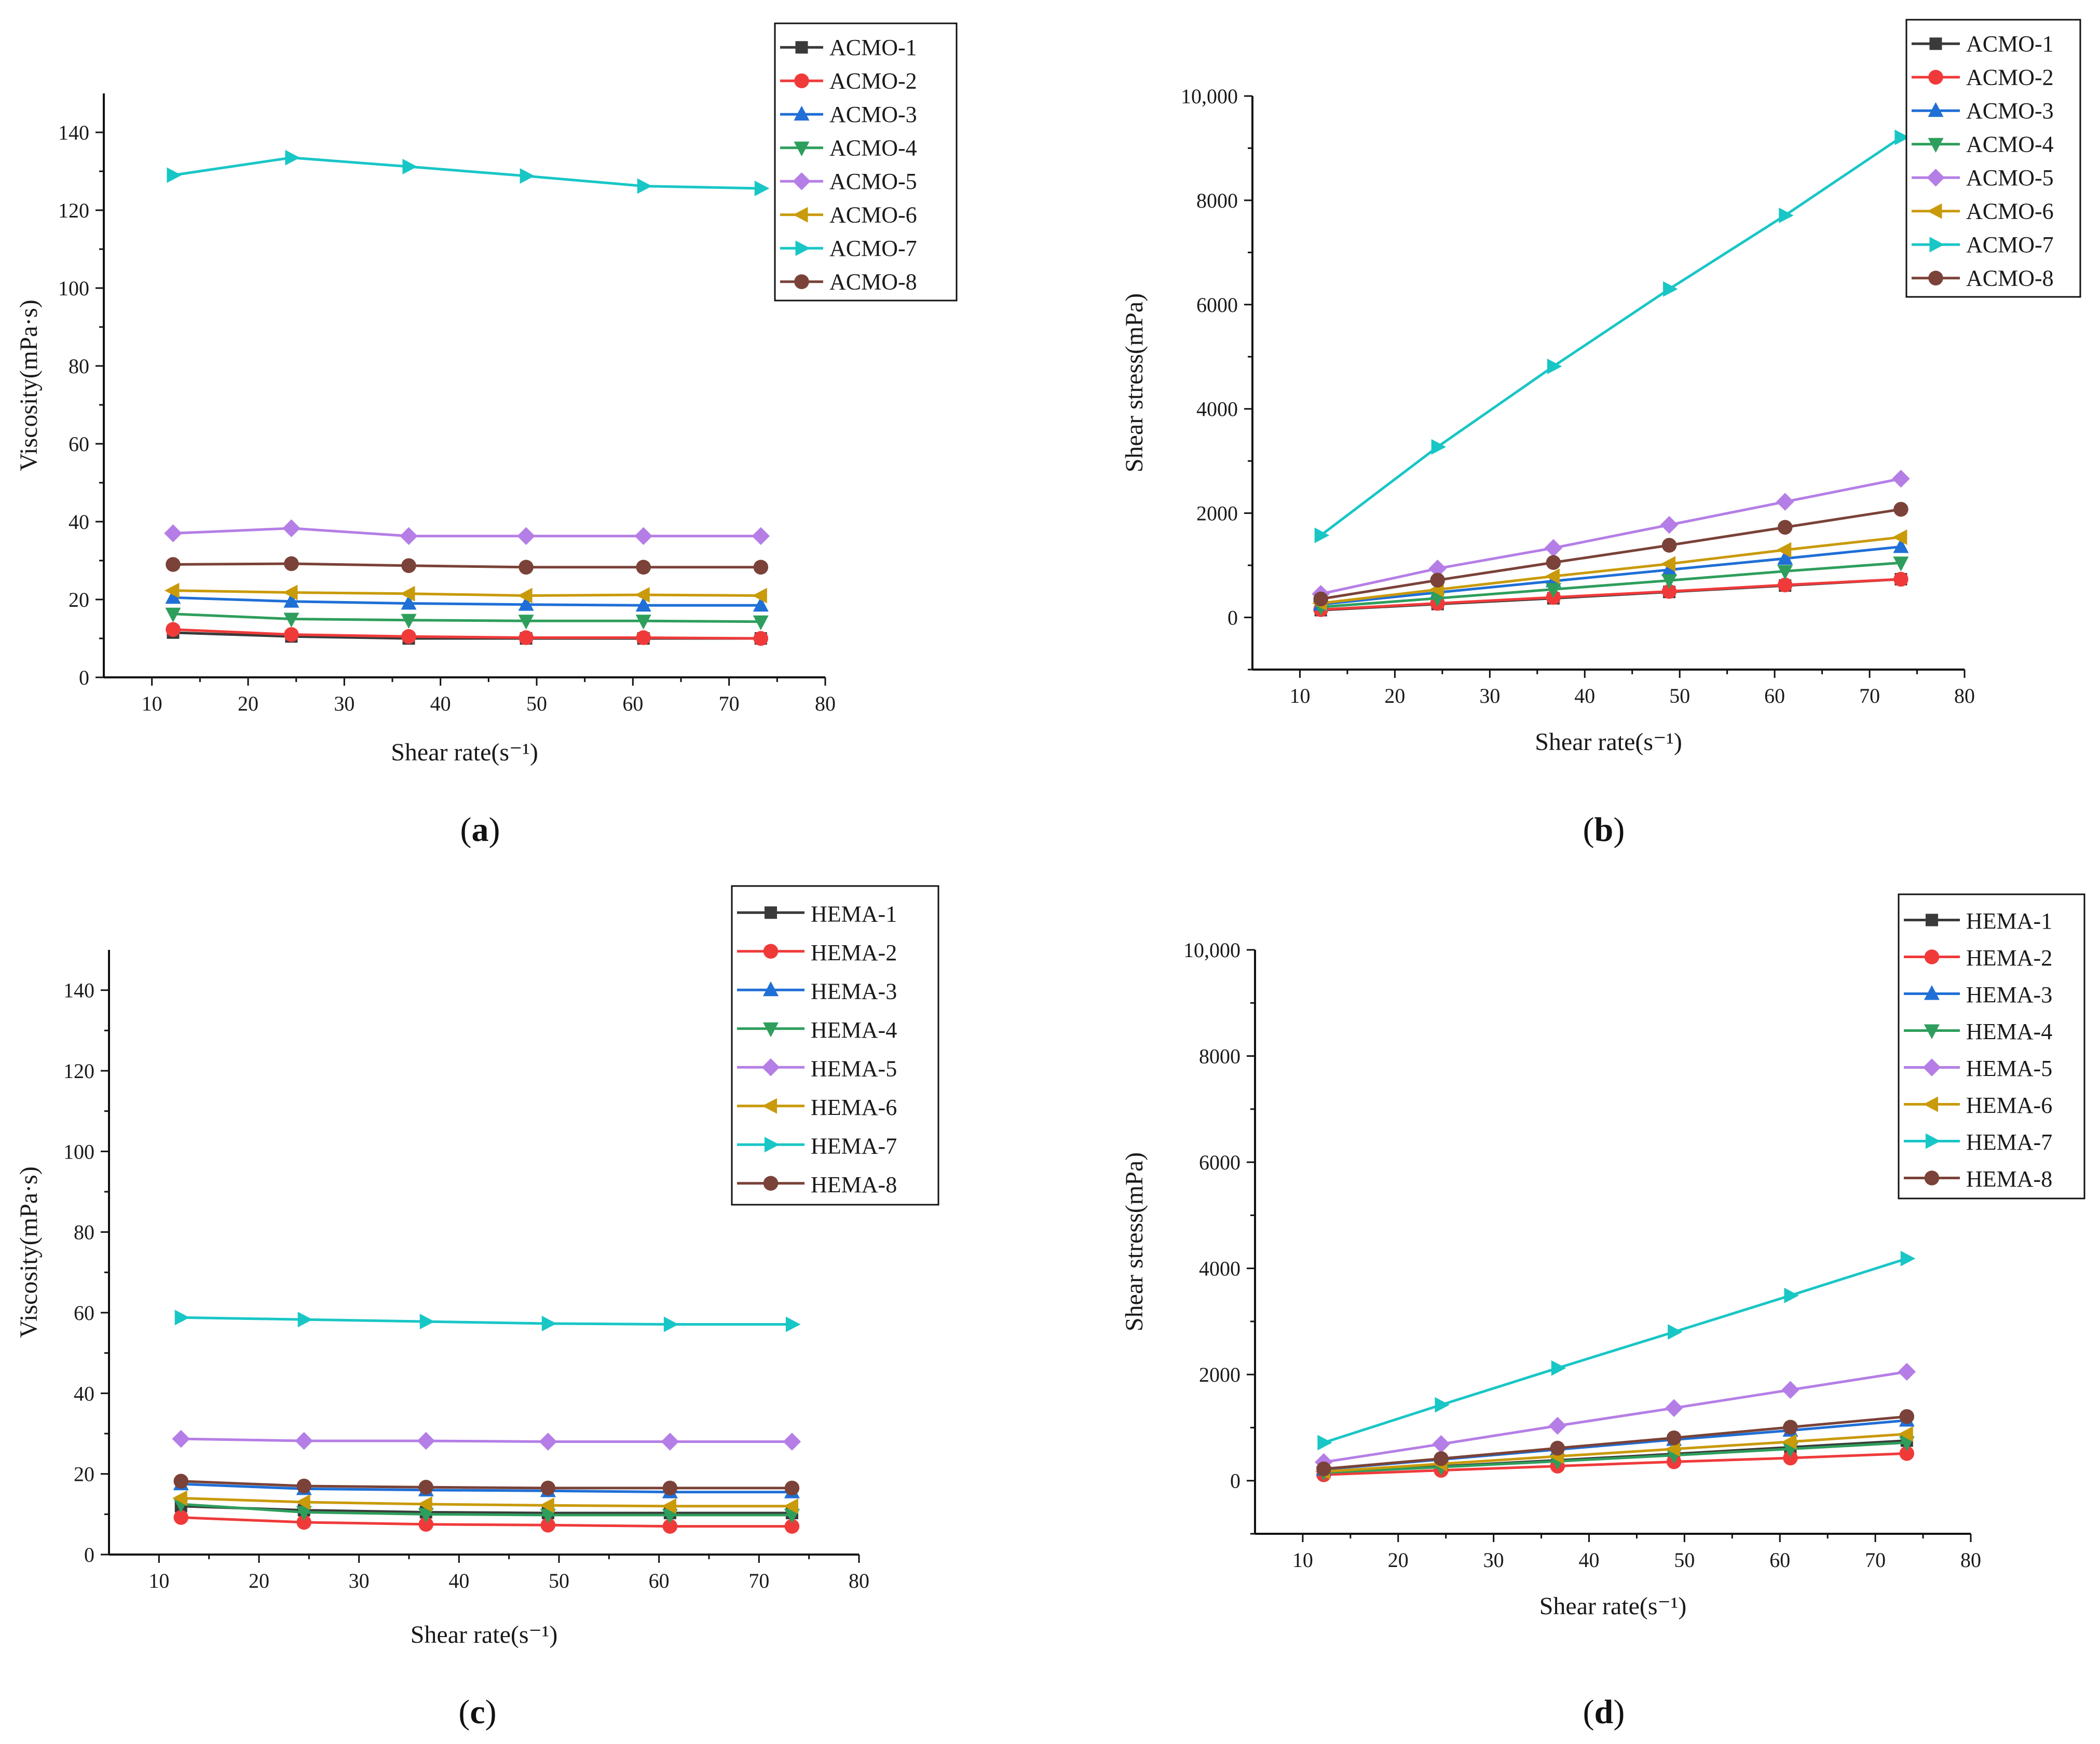 This screenshot has height=1744, width=2100. What do you see at coordinates (2010, 245) in the screenshot?
I see `legend-label: ACMO-7` at bounding box center [2010, 245].